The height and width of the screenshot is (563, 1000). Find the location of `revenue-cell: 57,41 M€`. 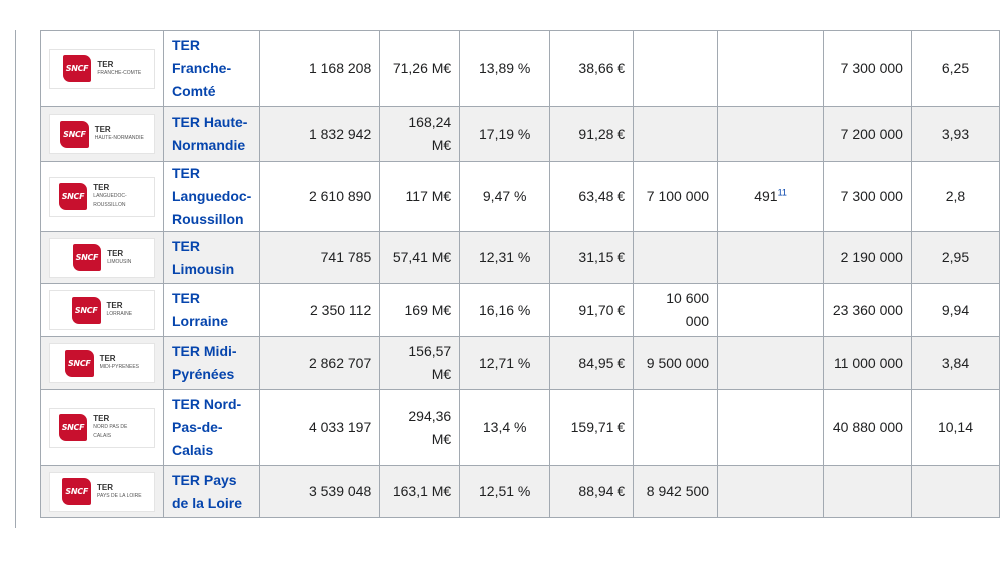

revenue-cell: 57,41 M€ is located at coordinates (420, 257).